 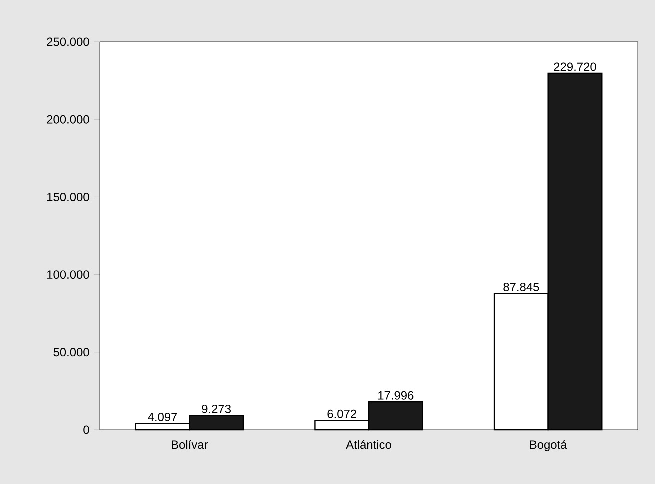 I want to click on x-tick-label: Atlántico, so click(x=369, y=445).